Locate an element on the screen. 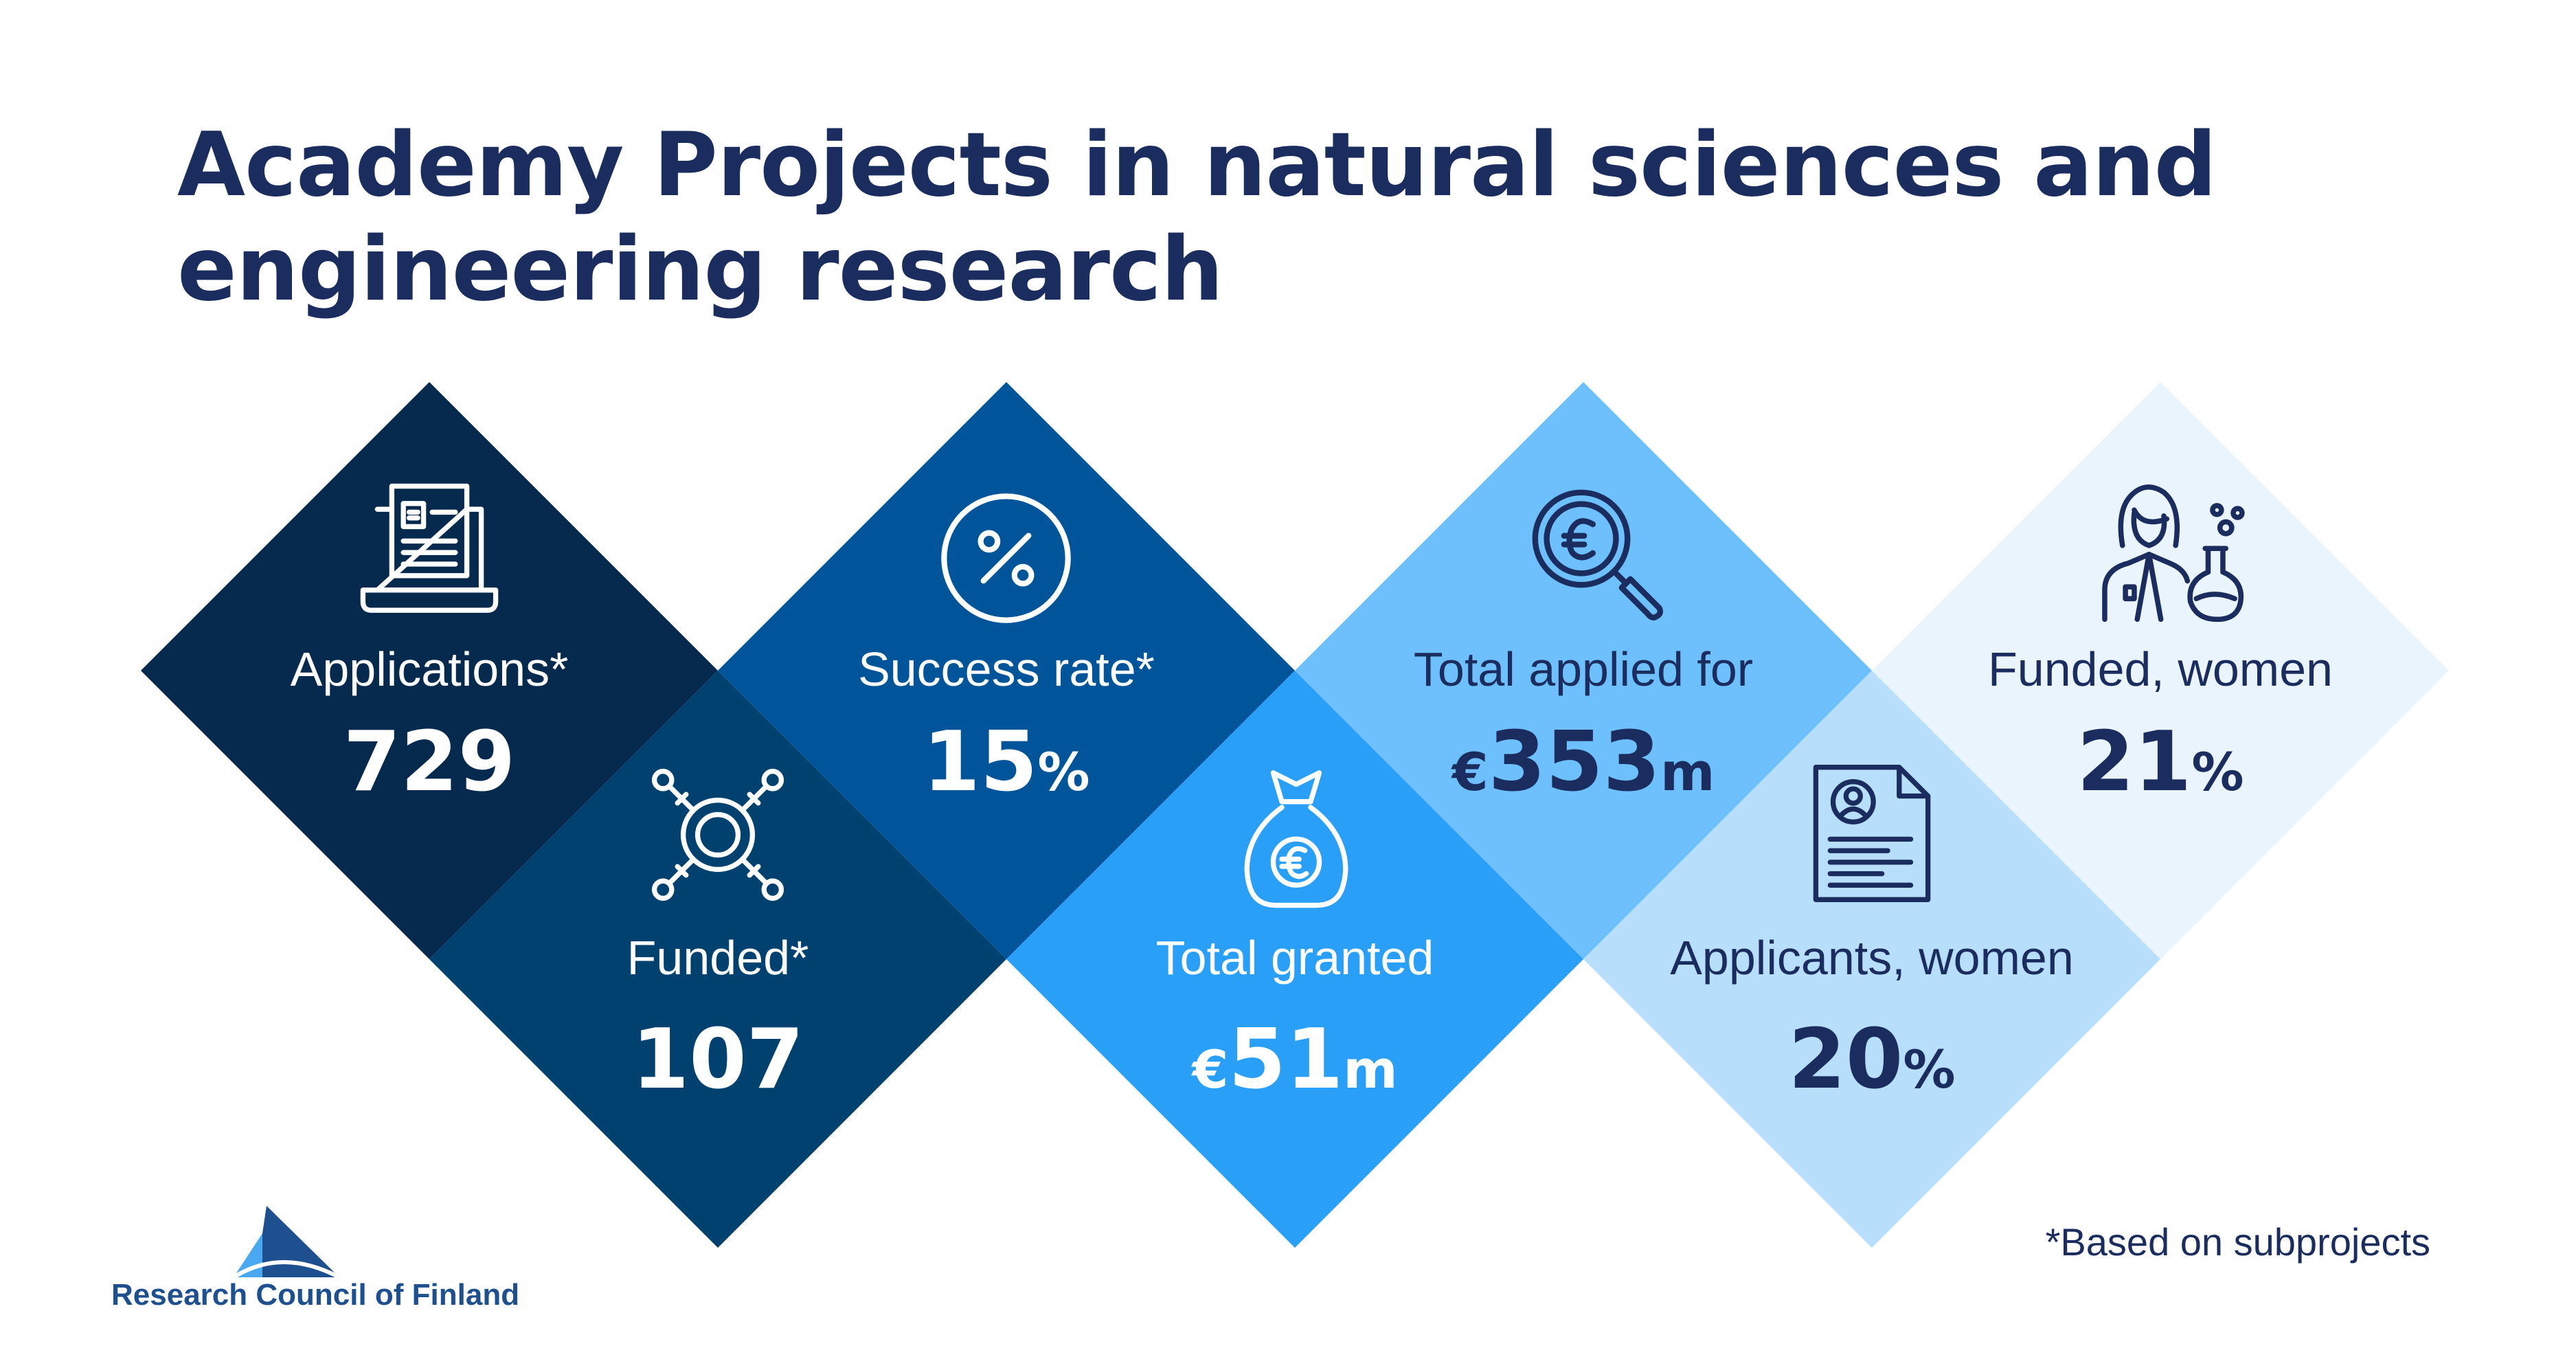  applications-value: 729 is located at coordinates (429, 762).